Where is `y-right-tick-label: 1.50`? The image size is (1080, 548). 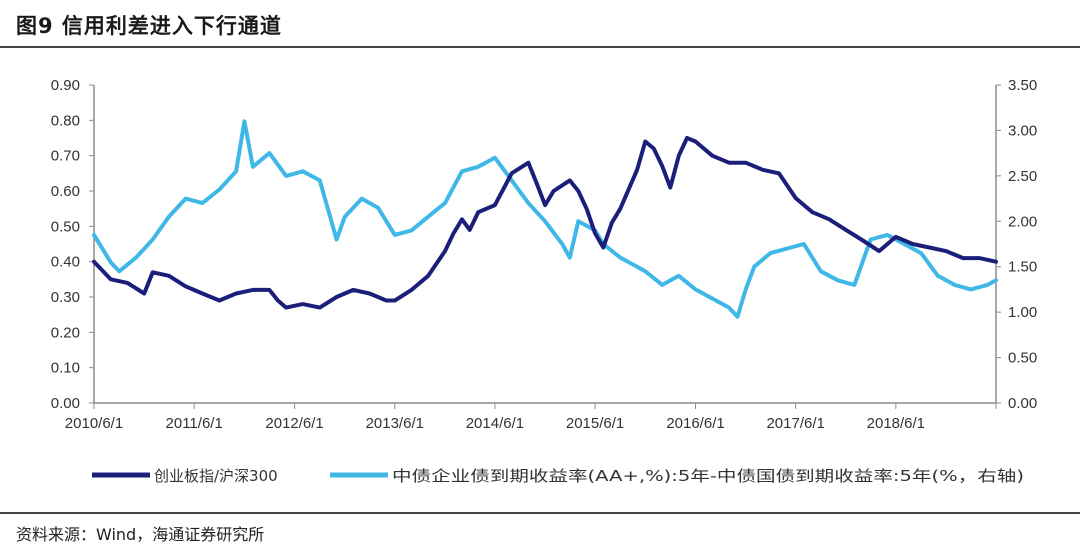
y-right-tick-label: 1.50 is located at coordinates (1022, 267).